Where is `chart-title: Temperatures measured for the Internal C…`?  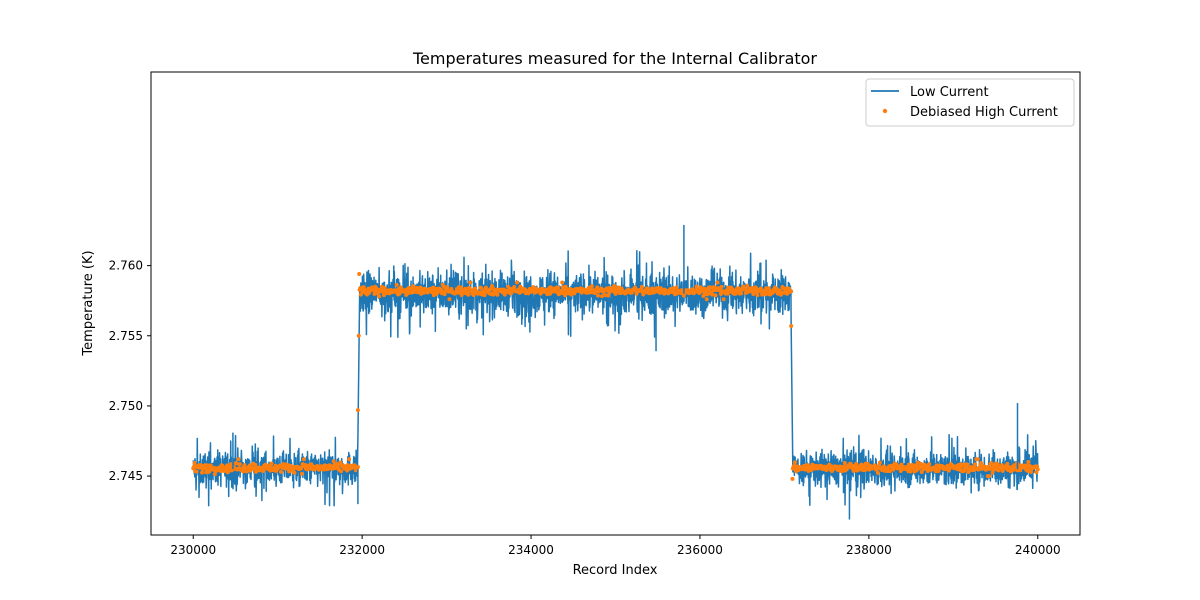
chart-title: Temperatures measured for the Internal C… is located at coordinates (614, 58).